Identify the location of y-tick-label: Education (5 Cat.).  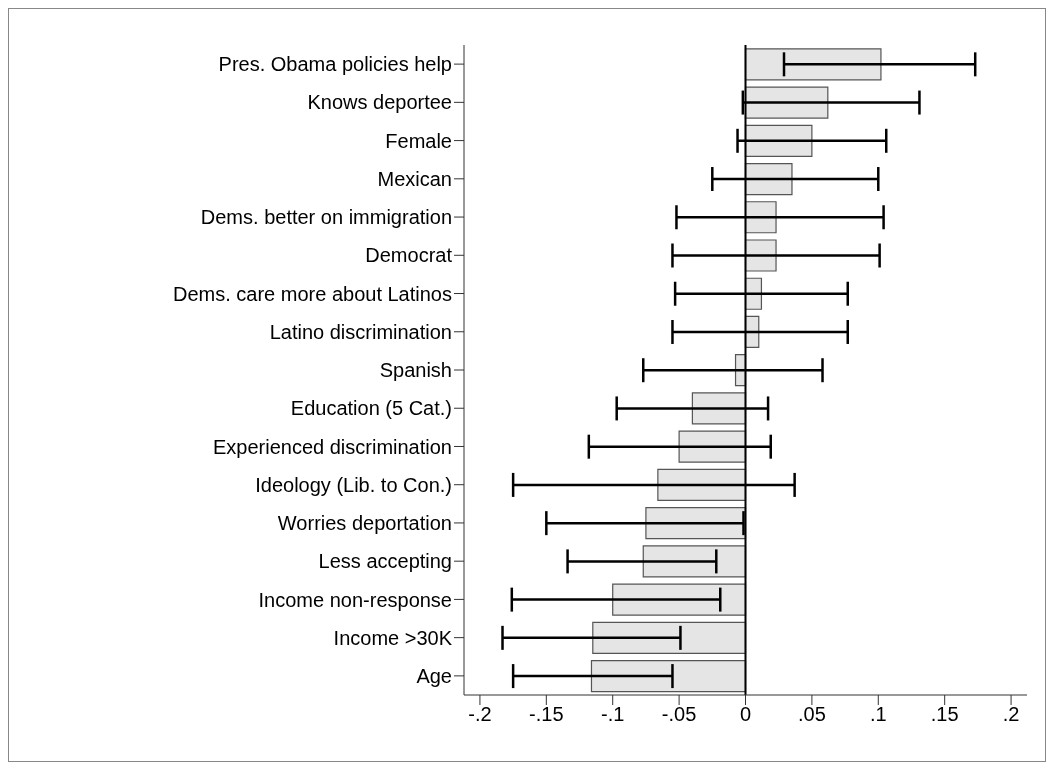
(371, 408).